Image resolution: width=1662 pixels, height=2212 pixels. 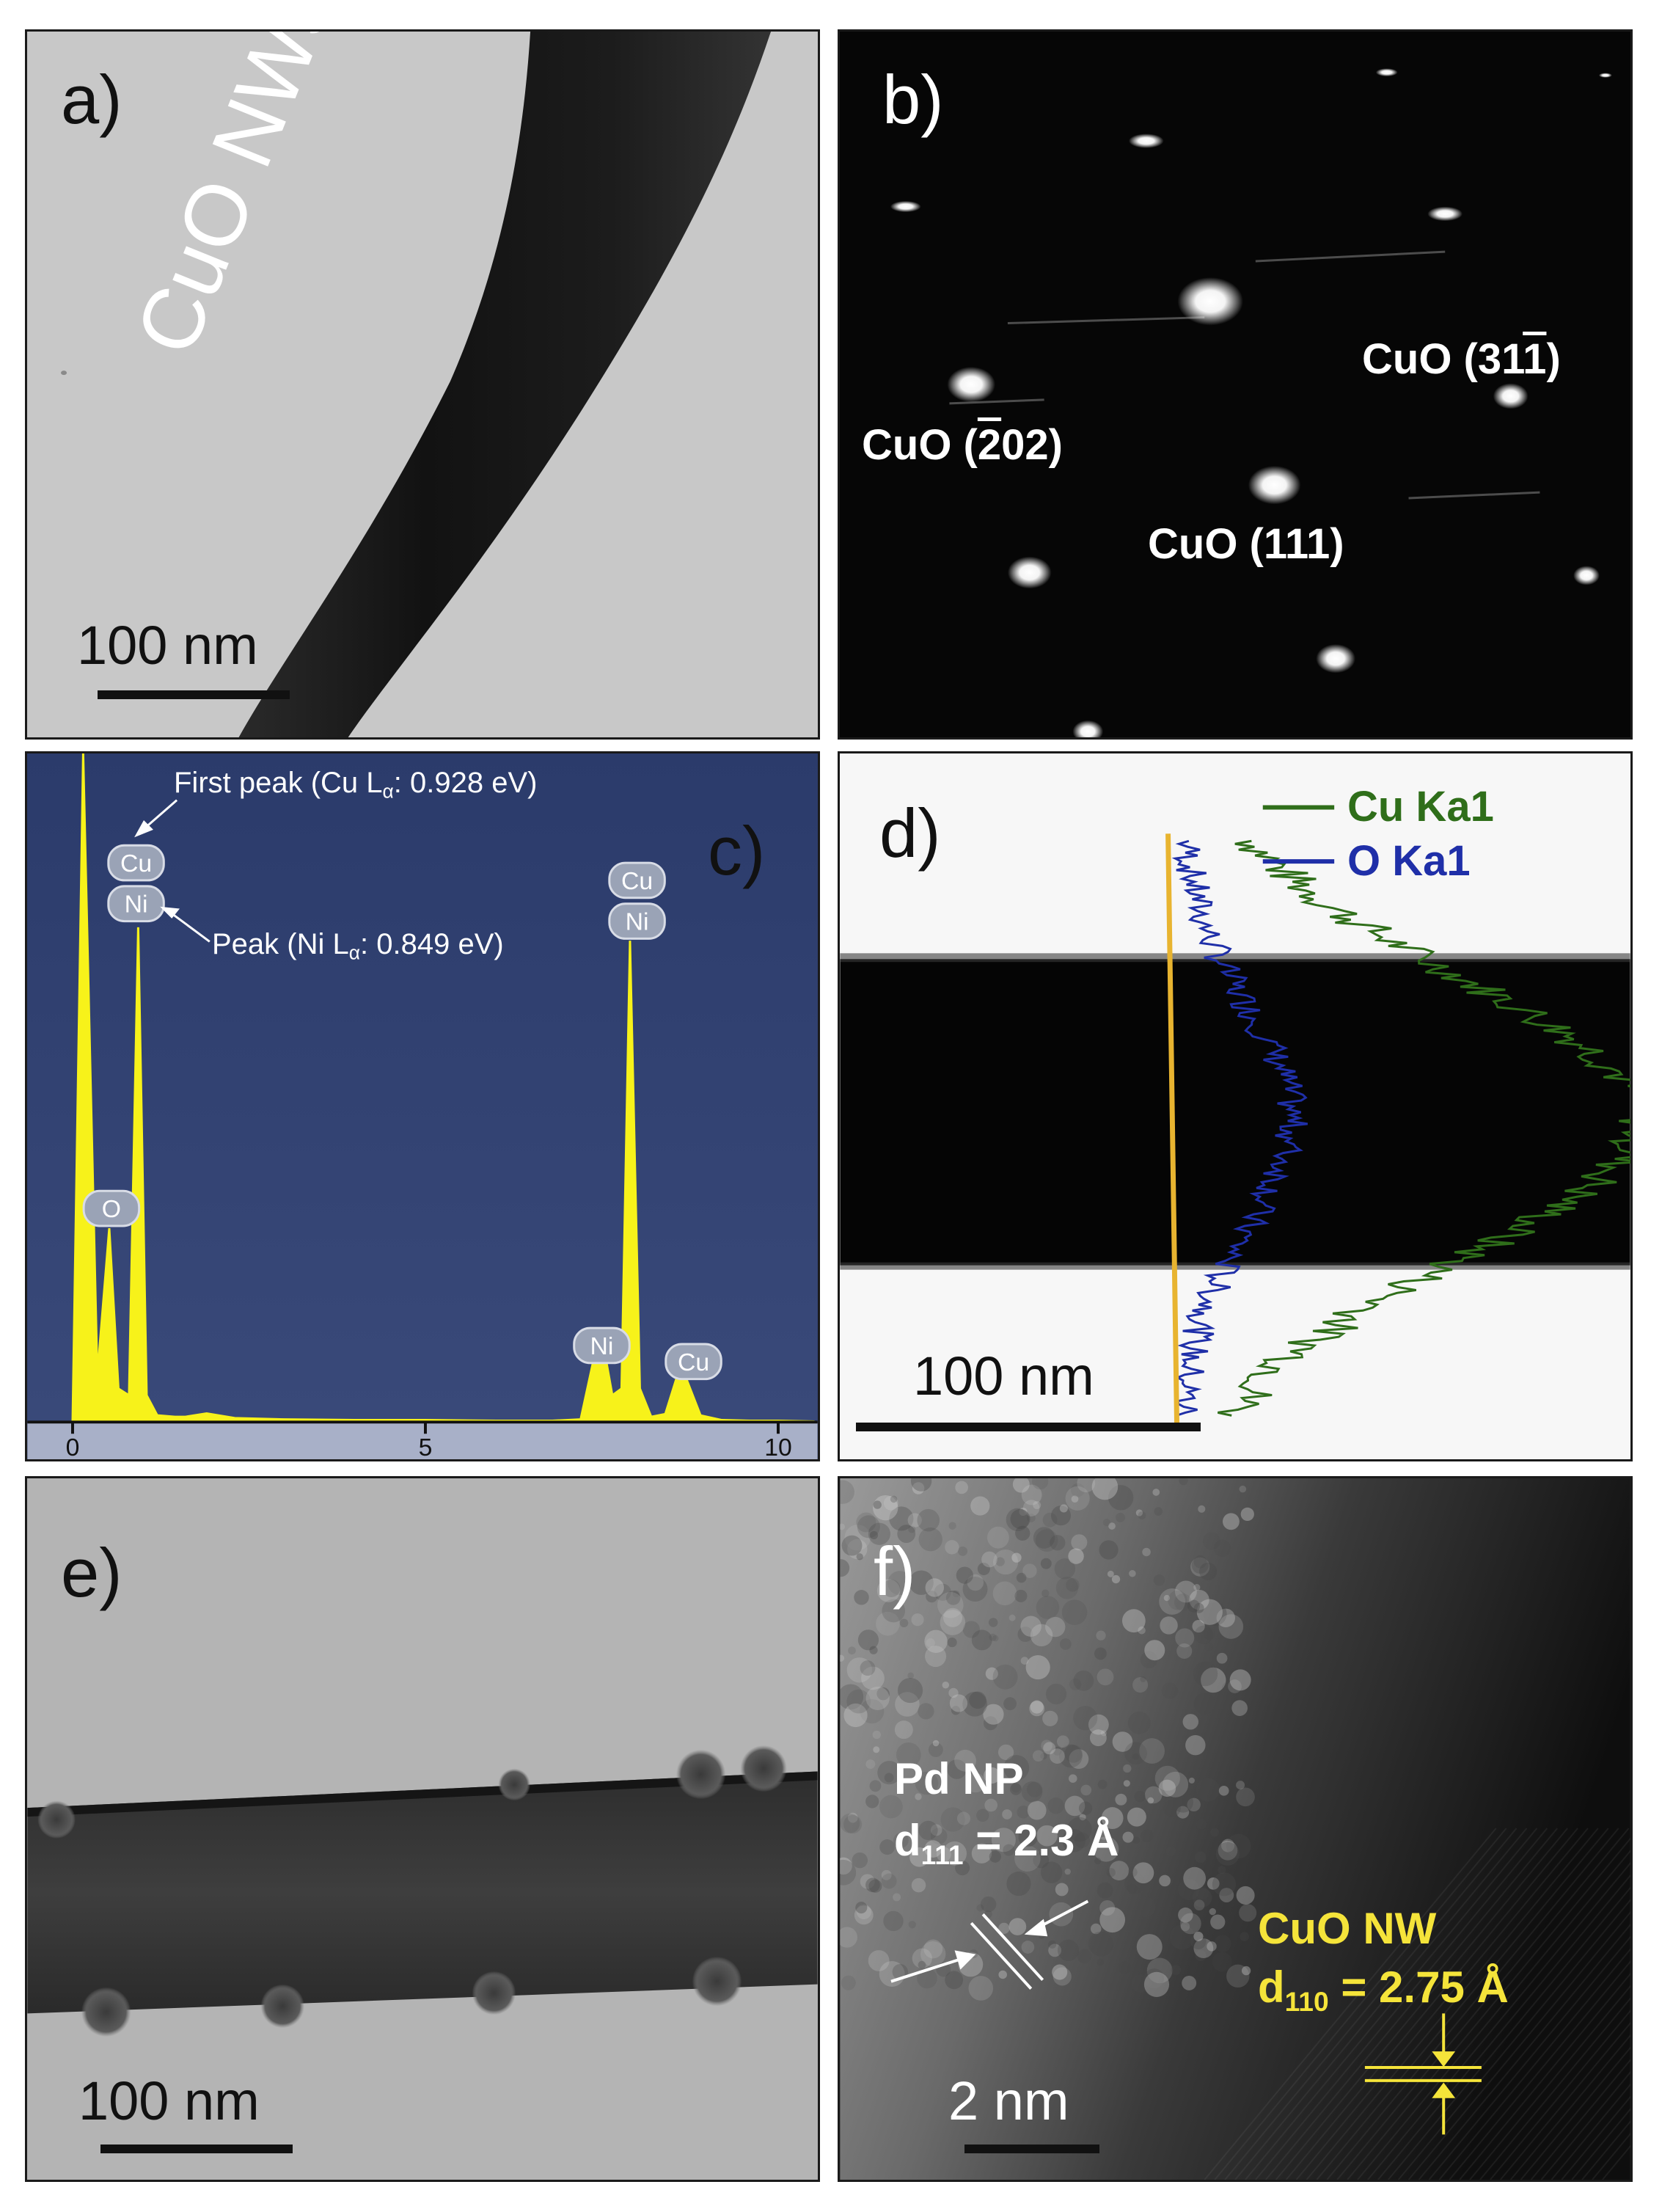 I want to click on x-tick-label: 10, so click(x=778, y=1446).